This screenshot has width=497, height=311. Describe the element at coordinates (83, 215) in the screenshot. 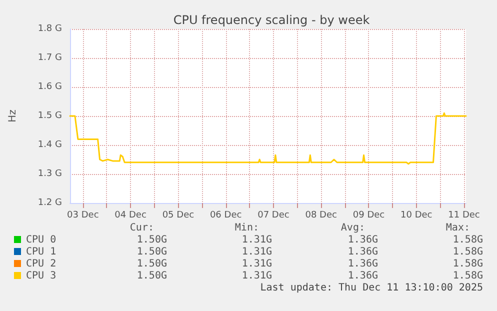

I see `x-tick-label: 03 Dec` at that location.